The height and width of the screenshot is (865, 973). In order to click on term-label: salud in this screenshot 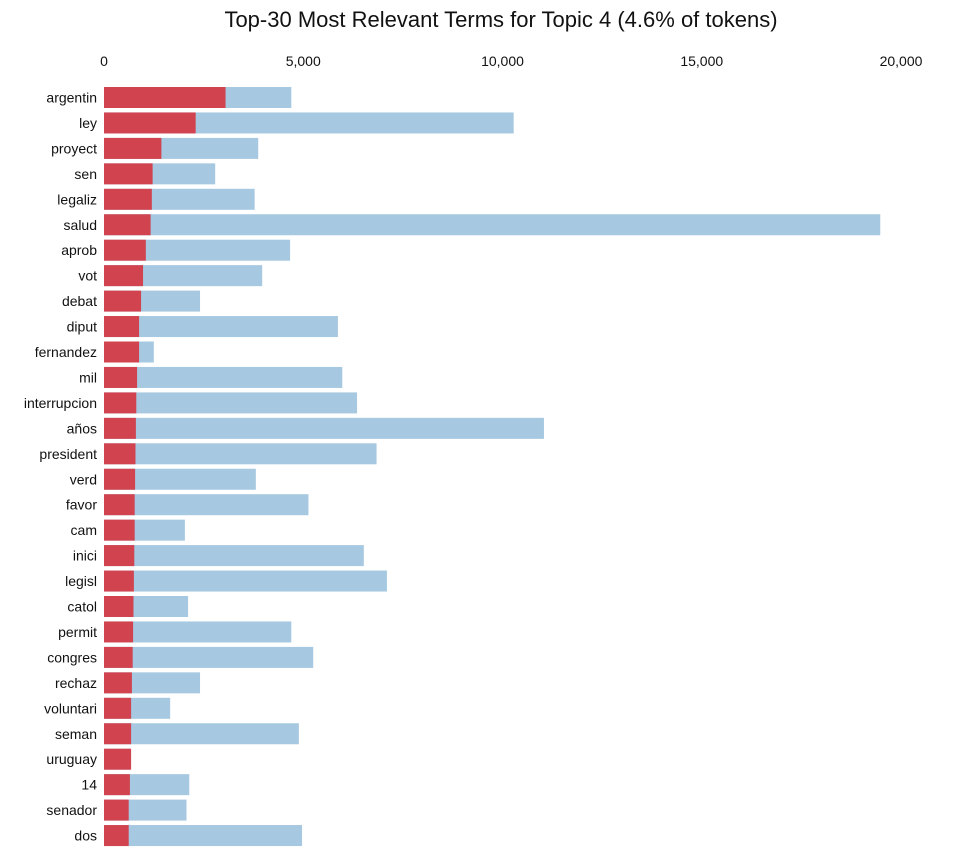, I will do `click(80, 225)`.